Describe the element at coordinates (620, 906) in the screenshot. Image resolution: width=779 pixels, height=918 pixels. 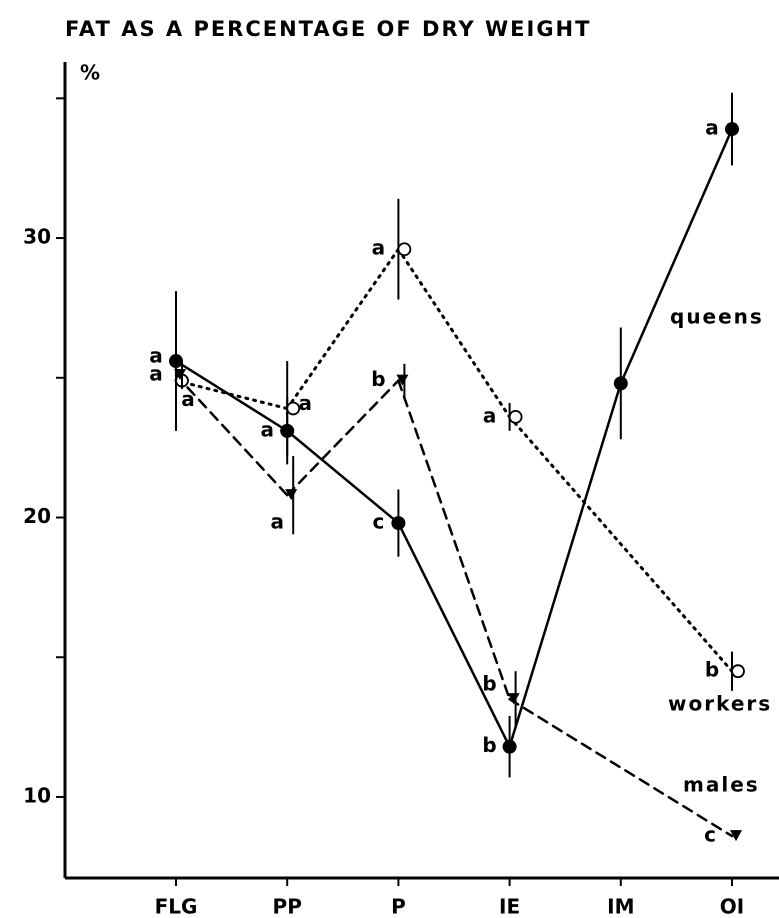
I see `x-tick-label: IM` at that location.